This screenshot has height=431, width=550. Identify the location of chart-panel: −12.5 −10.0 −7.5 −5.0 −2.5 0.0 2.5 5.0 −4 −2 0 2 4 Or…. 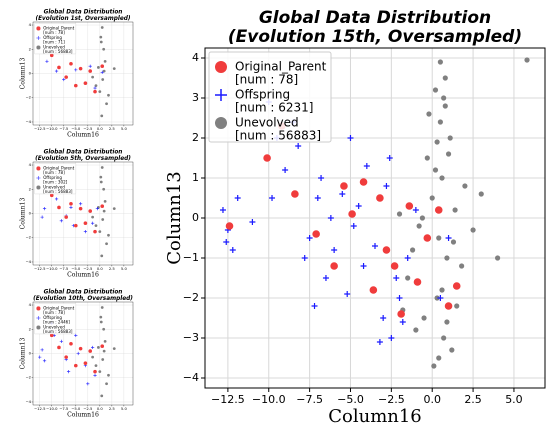
(76, 73).